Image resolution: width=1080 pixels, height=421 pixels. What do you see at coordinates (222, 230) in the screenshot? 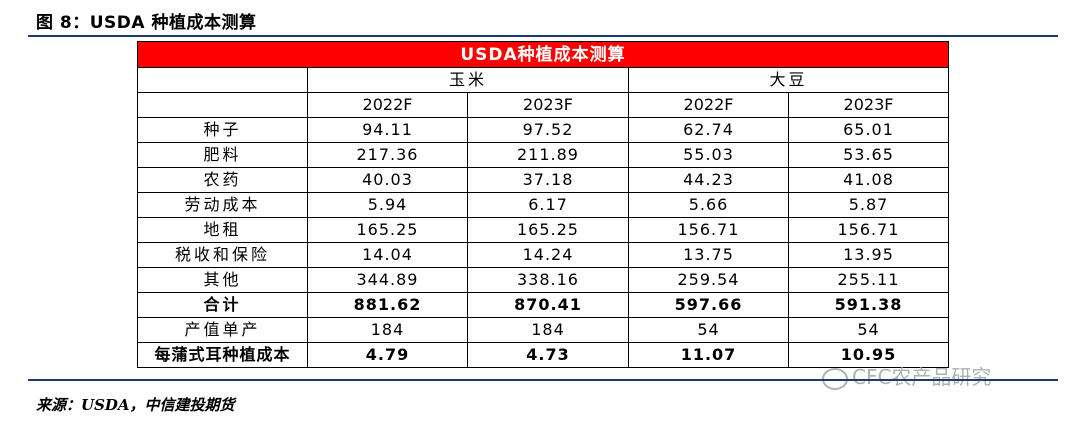
I see `row-label: 地租` at bounding box center [222, 230].